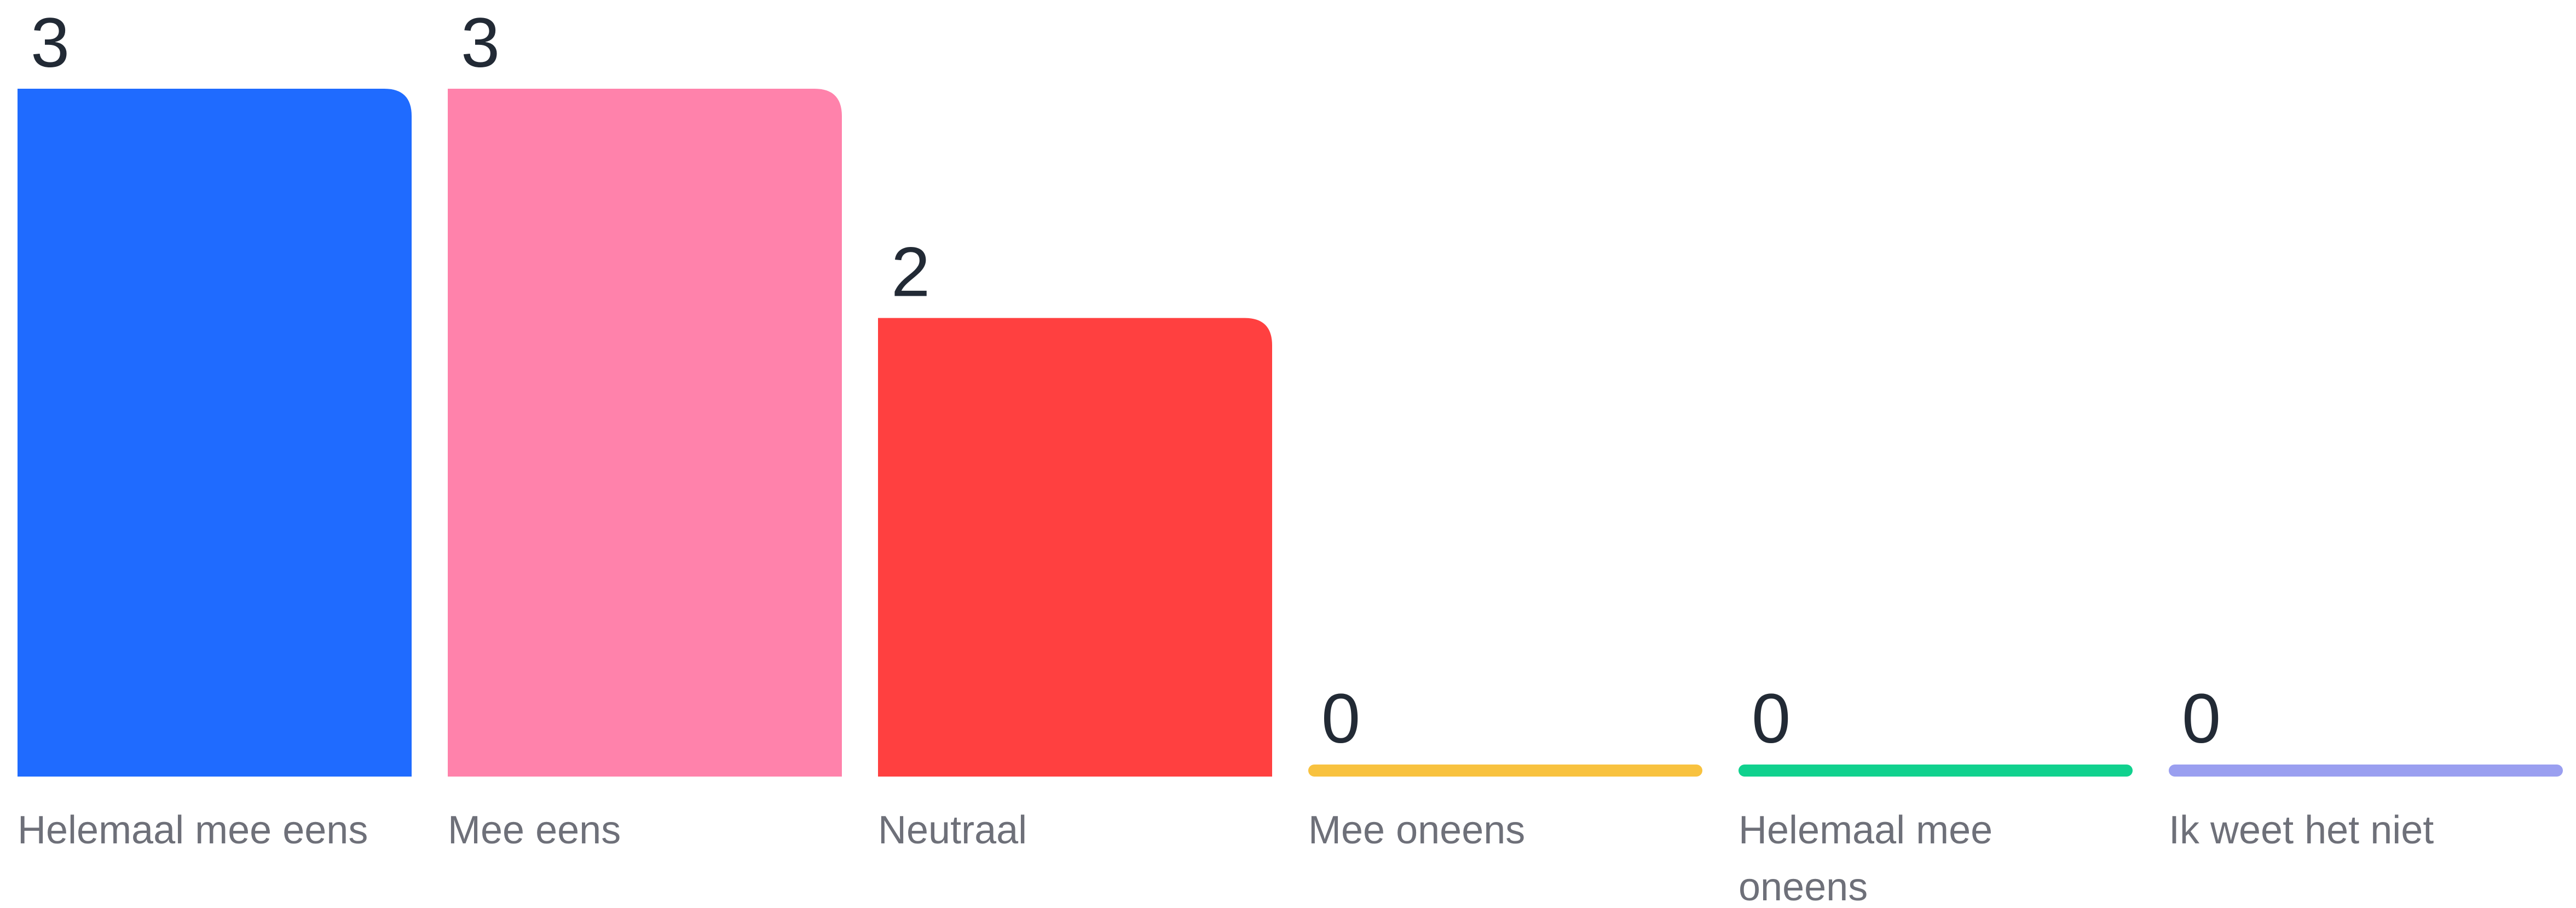 Image resolution: width=2576 pixels, height=908 pixels. I want to click on value-label-helemaal-mee-eens: 3, so click(50, 43).